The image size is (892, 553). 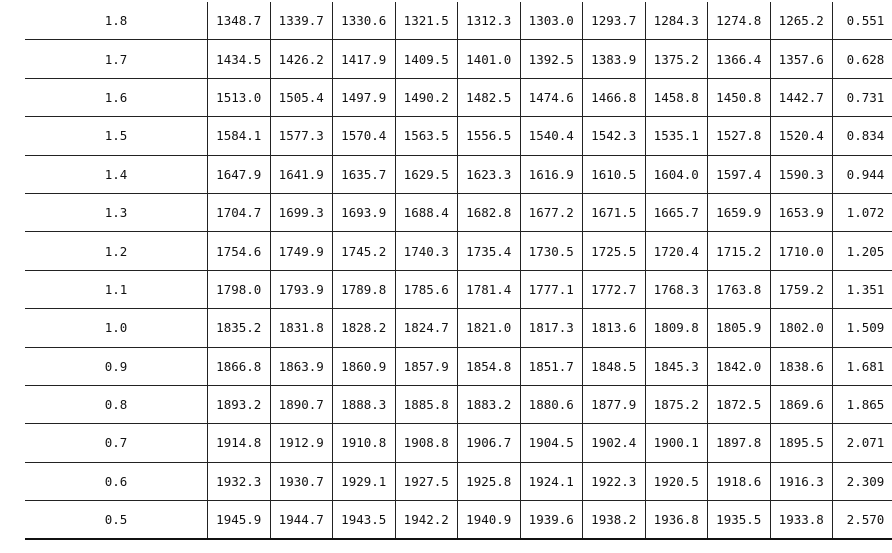 I want to click on value-cell: 1821.0, so click(x=488, y=328).